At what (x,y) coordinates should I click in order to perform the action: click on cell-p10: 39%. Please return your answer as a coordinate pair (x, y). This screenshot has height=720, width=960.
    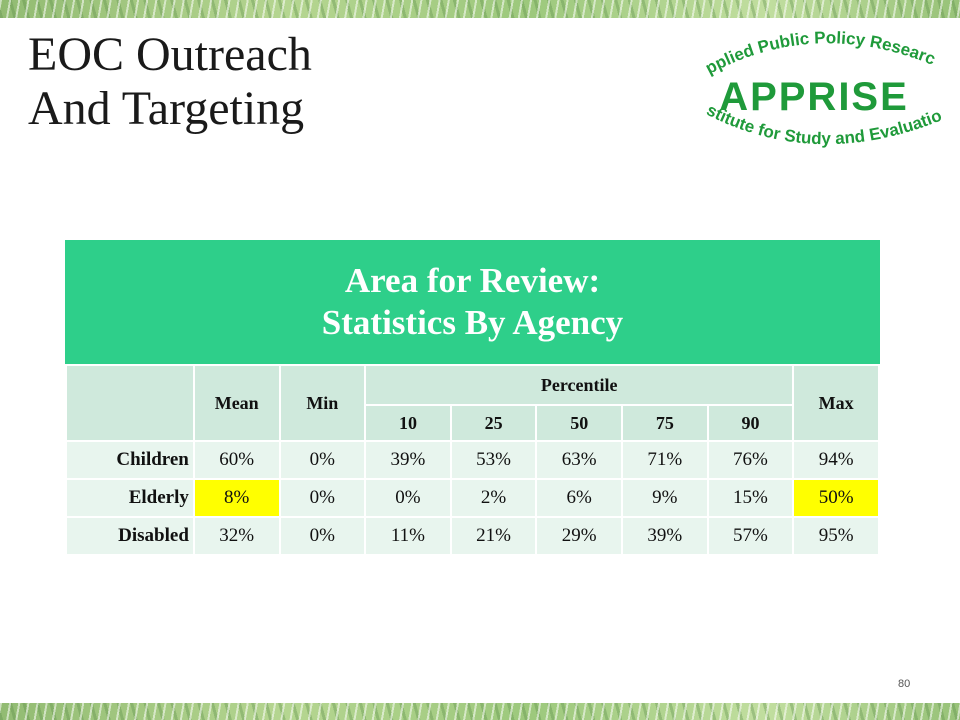
    Looking at the image, I should click on (408, 460).